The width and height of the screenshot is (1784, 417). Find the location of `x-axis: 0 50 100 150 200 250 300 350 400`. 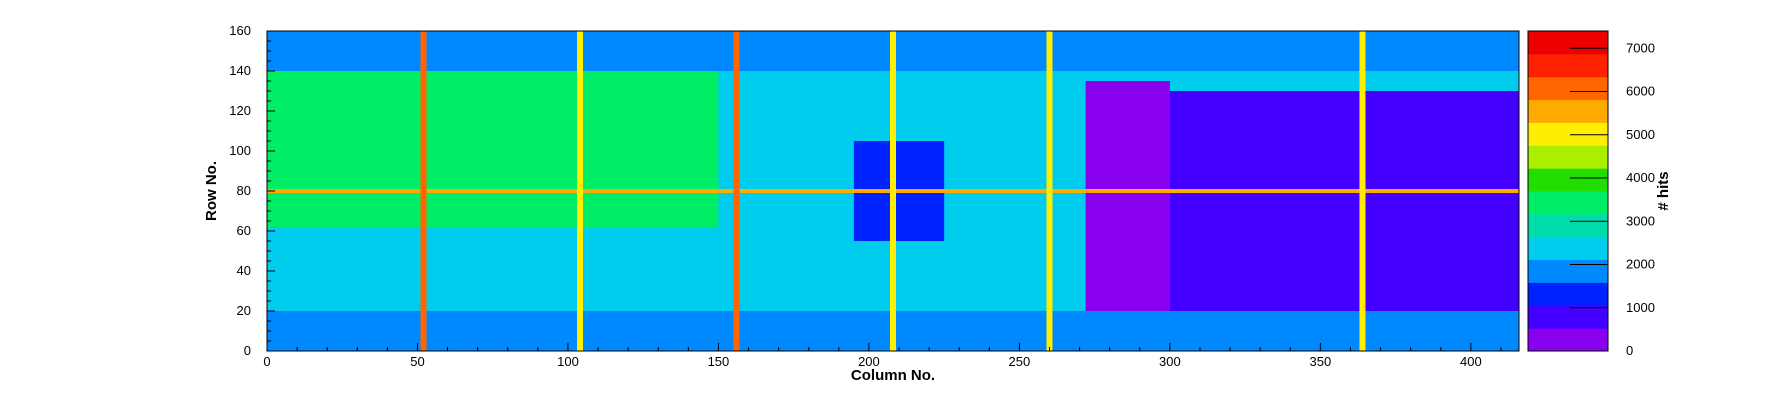

x-axis: 0 50 100 150 200 250 300 350 400 is located at coordinates (882, 356).